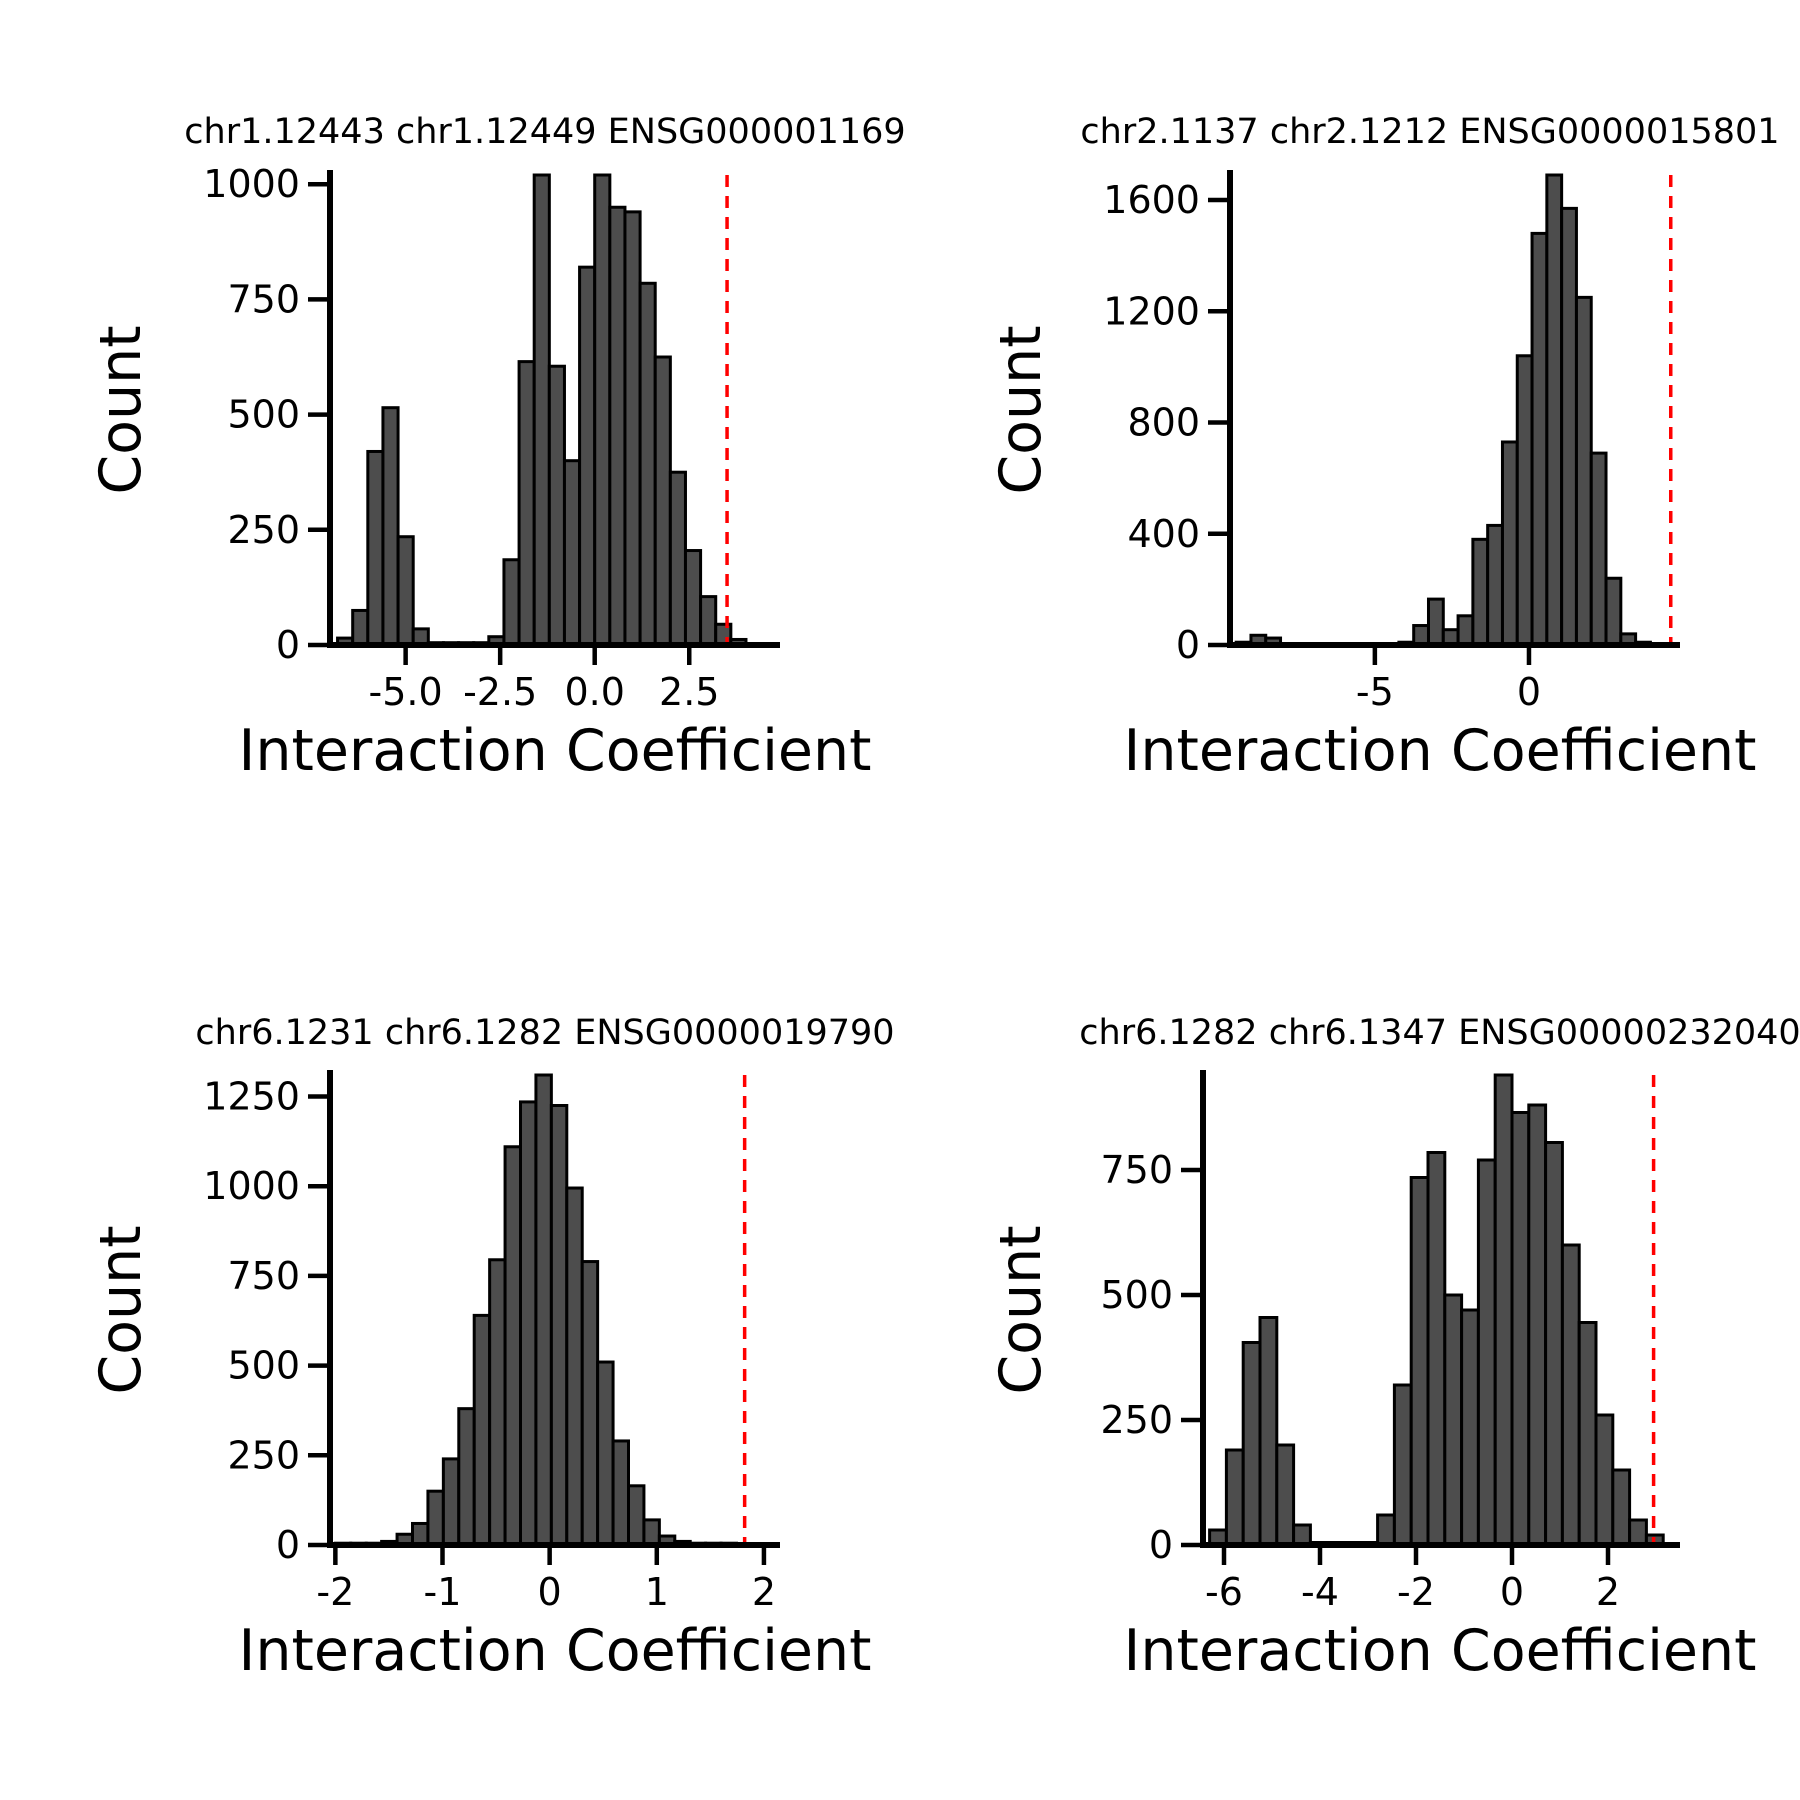 This screenshot has width=1800, height=1800. What do you see at coordinates (500, 692) in the screenshot?
I see `x-tick-label: -2.5` at bounding box center [500, 692].